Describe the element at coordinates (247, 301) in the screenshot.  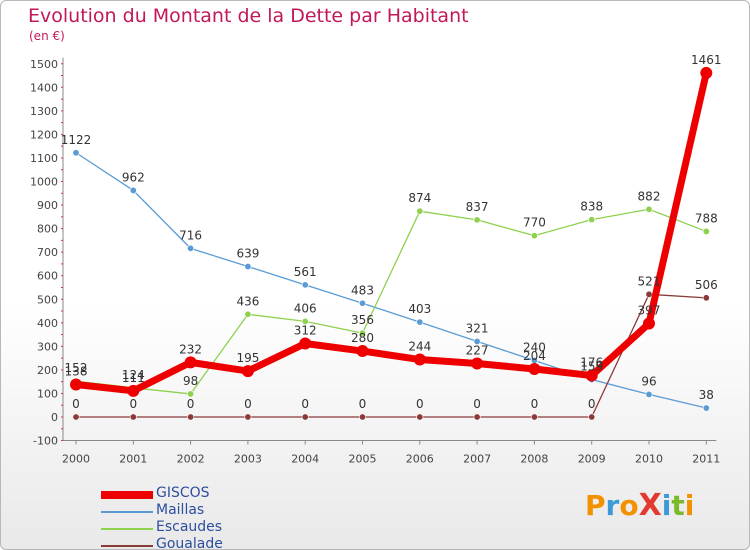
I see `data-label-escaudes: 436` at that location.